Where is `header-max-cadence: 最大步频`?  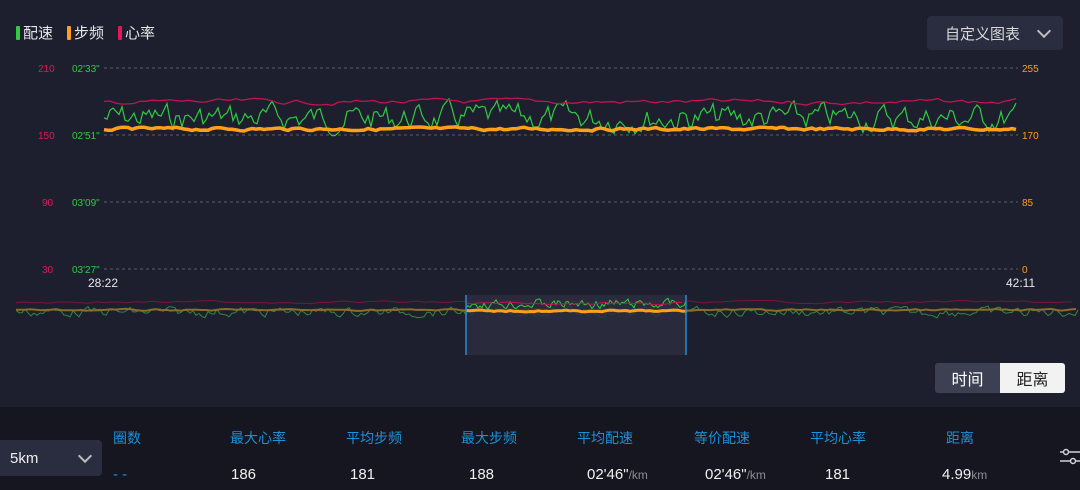 header-max-cadence: 最大步频 is located at coordinates (489, 438).